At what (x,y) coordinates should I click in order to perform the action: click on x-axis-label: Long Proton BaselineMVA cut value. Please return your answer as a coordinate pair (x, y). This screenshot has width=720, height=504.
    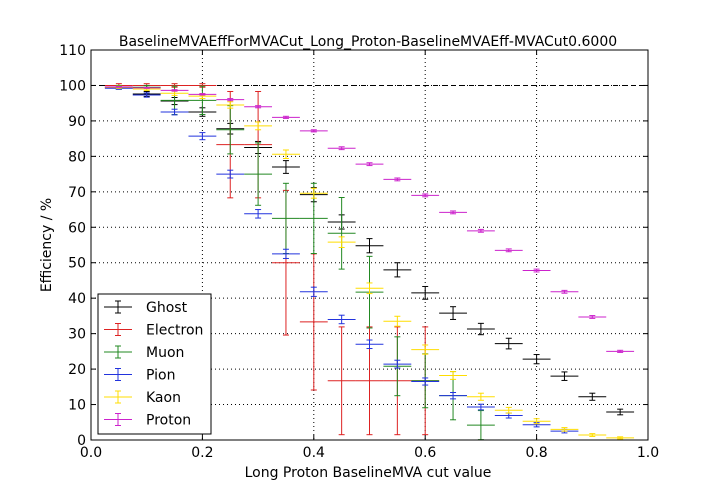
    Looking at the image, I should click on (368, 473).